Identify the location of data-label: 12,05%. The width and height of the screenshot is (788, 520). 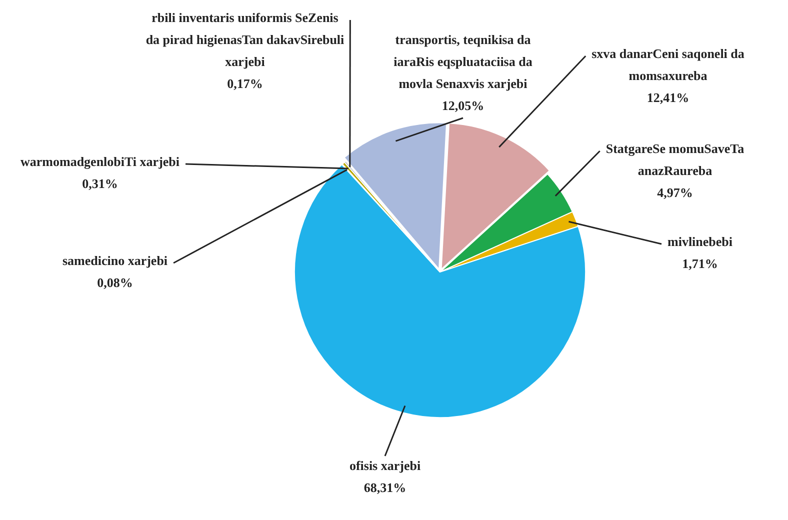
(463, 105).